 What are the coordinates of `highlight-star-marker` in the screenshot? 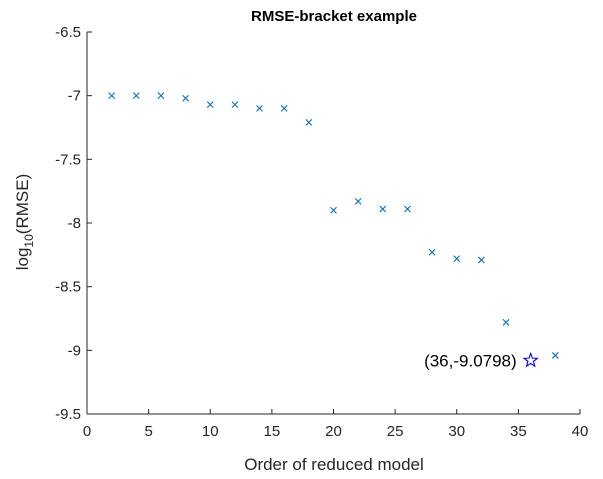 It's located at (530, 359).